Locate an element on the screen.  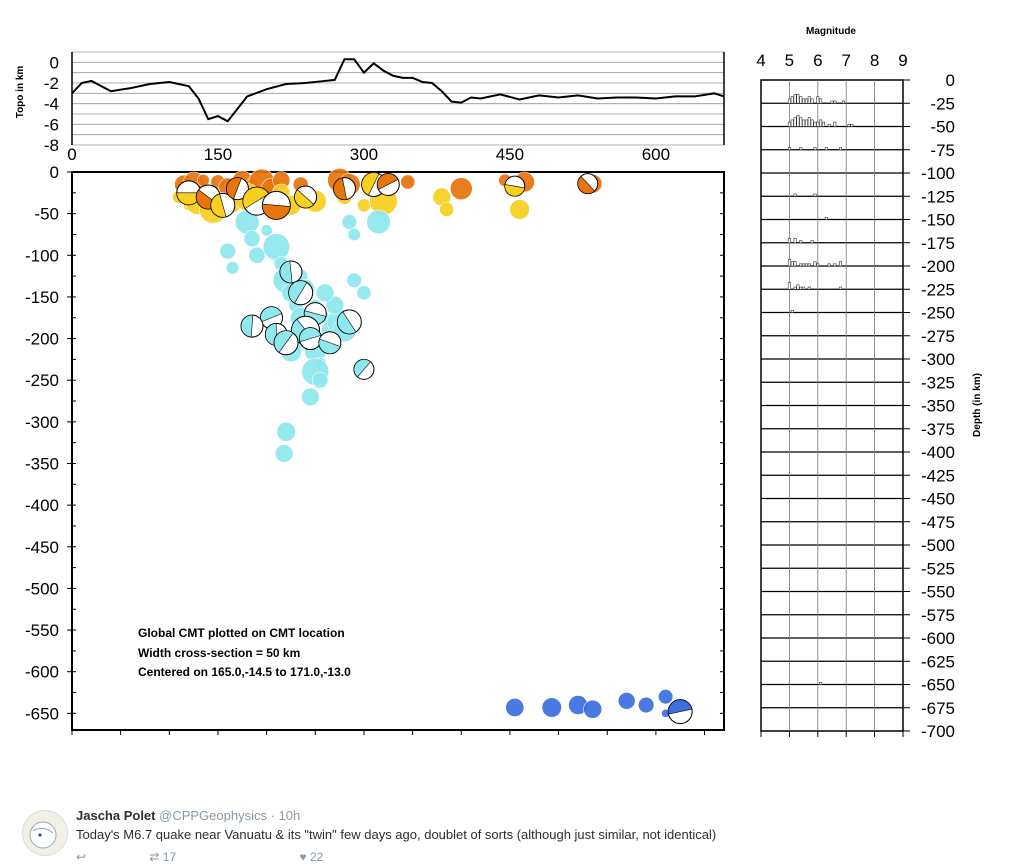
section-ytick-label: -400 is located at coordinates (42, 505).